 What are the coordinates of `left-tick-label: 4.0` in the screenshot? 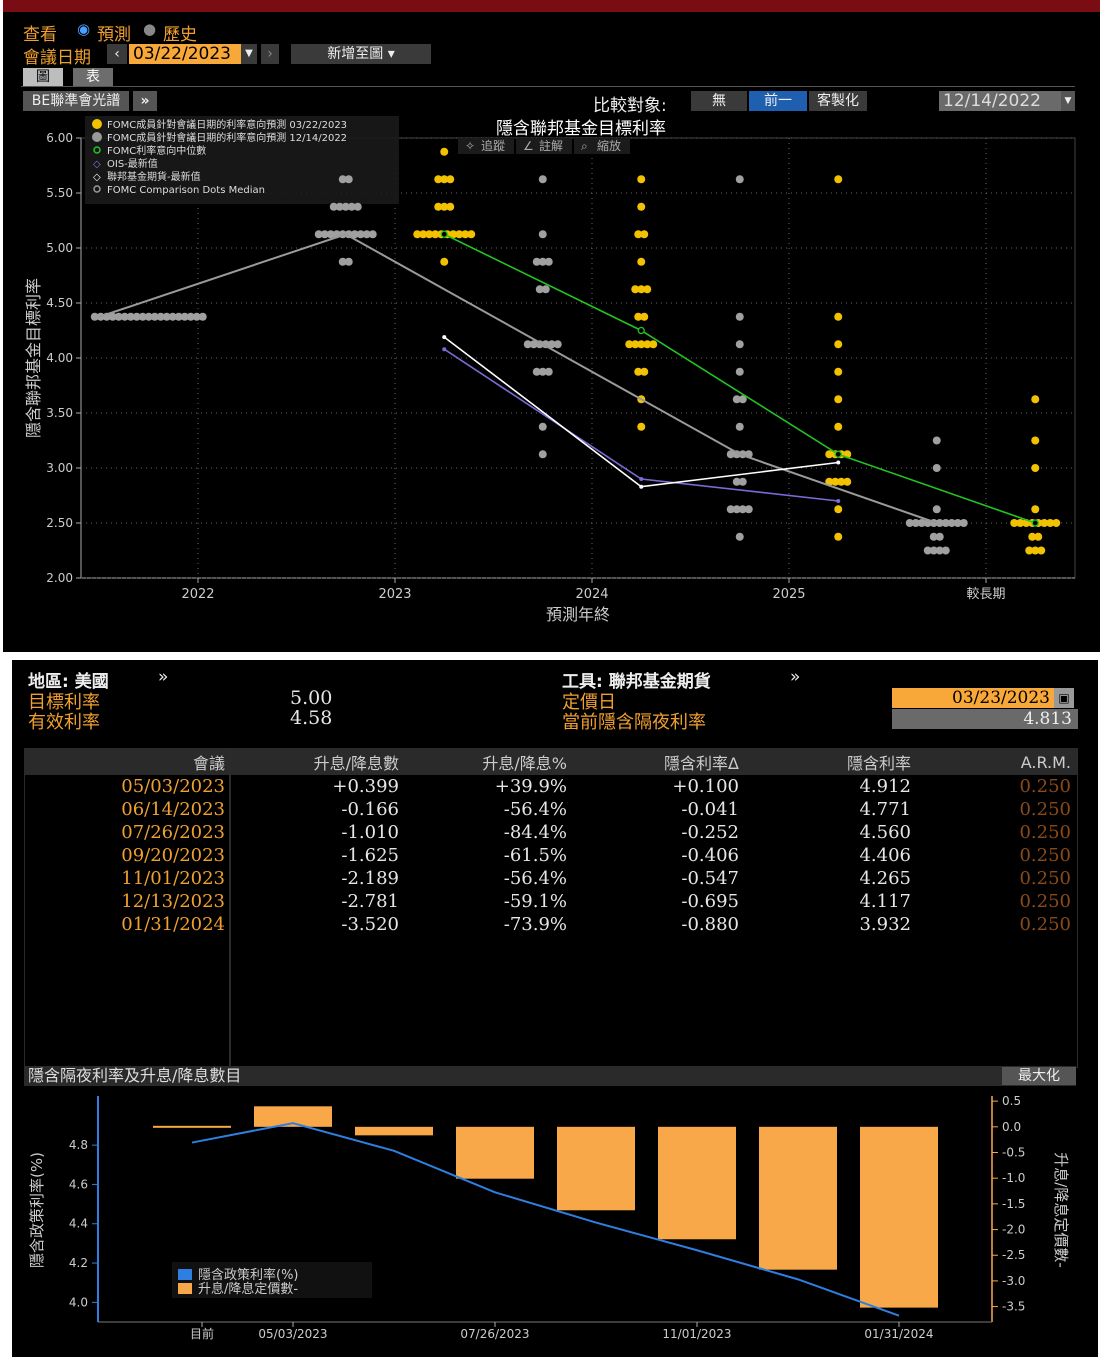 It's located at (78, 1302).